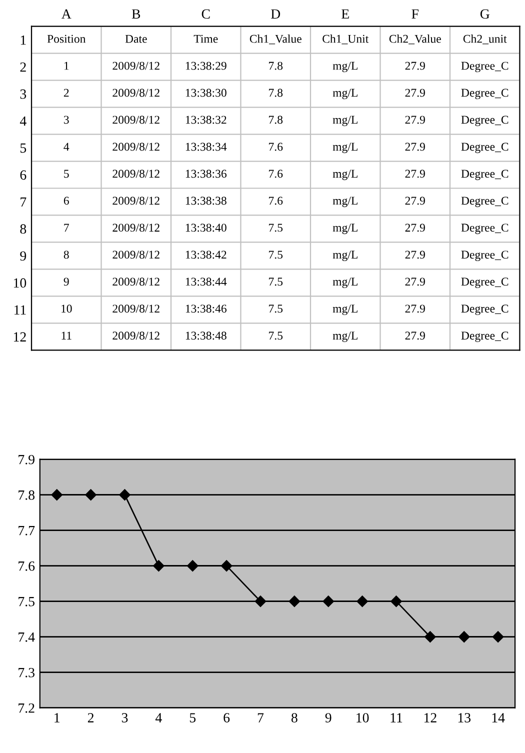 The image size is (525, 753). What do you see at coordinates (66, 174) in the screenshot?
I see `text: 5` at bounding box center [66, 174].